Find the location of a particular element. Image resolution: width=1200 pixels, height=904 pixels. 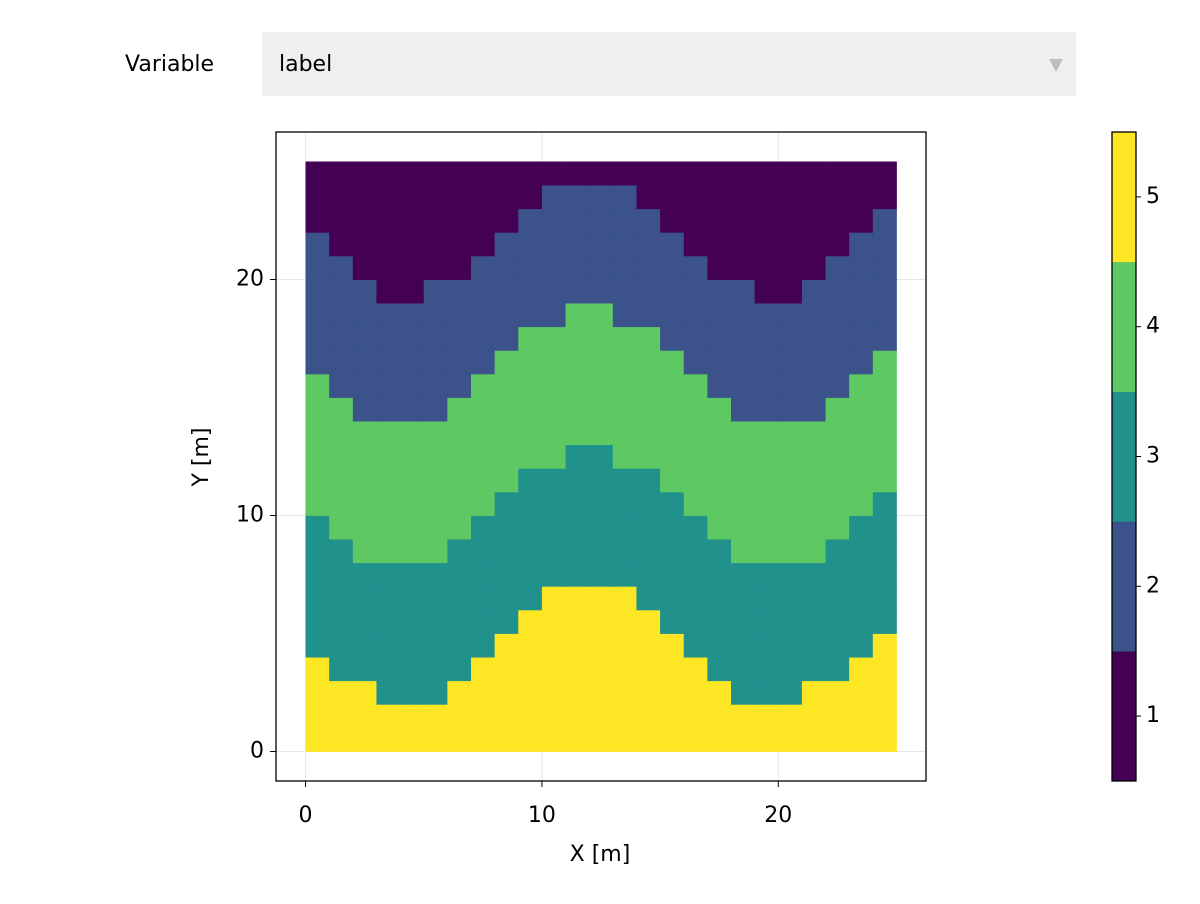

colorbar-segment is located at coordinates (1124, 197).